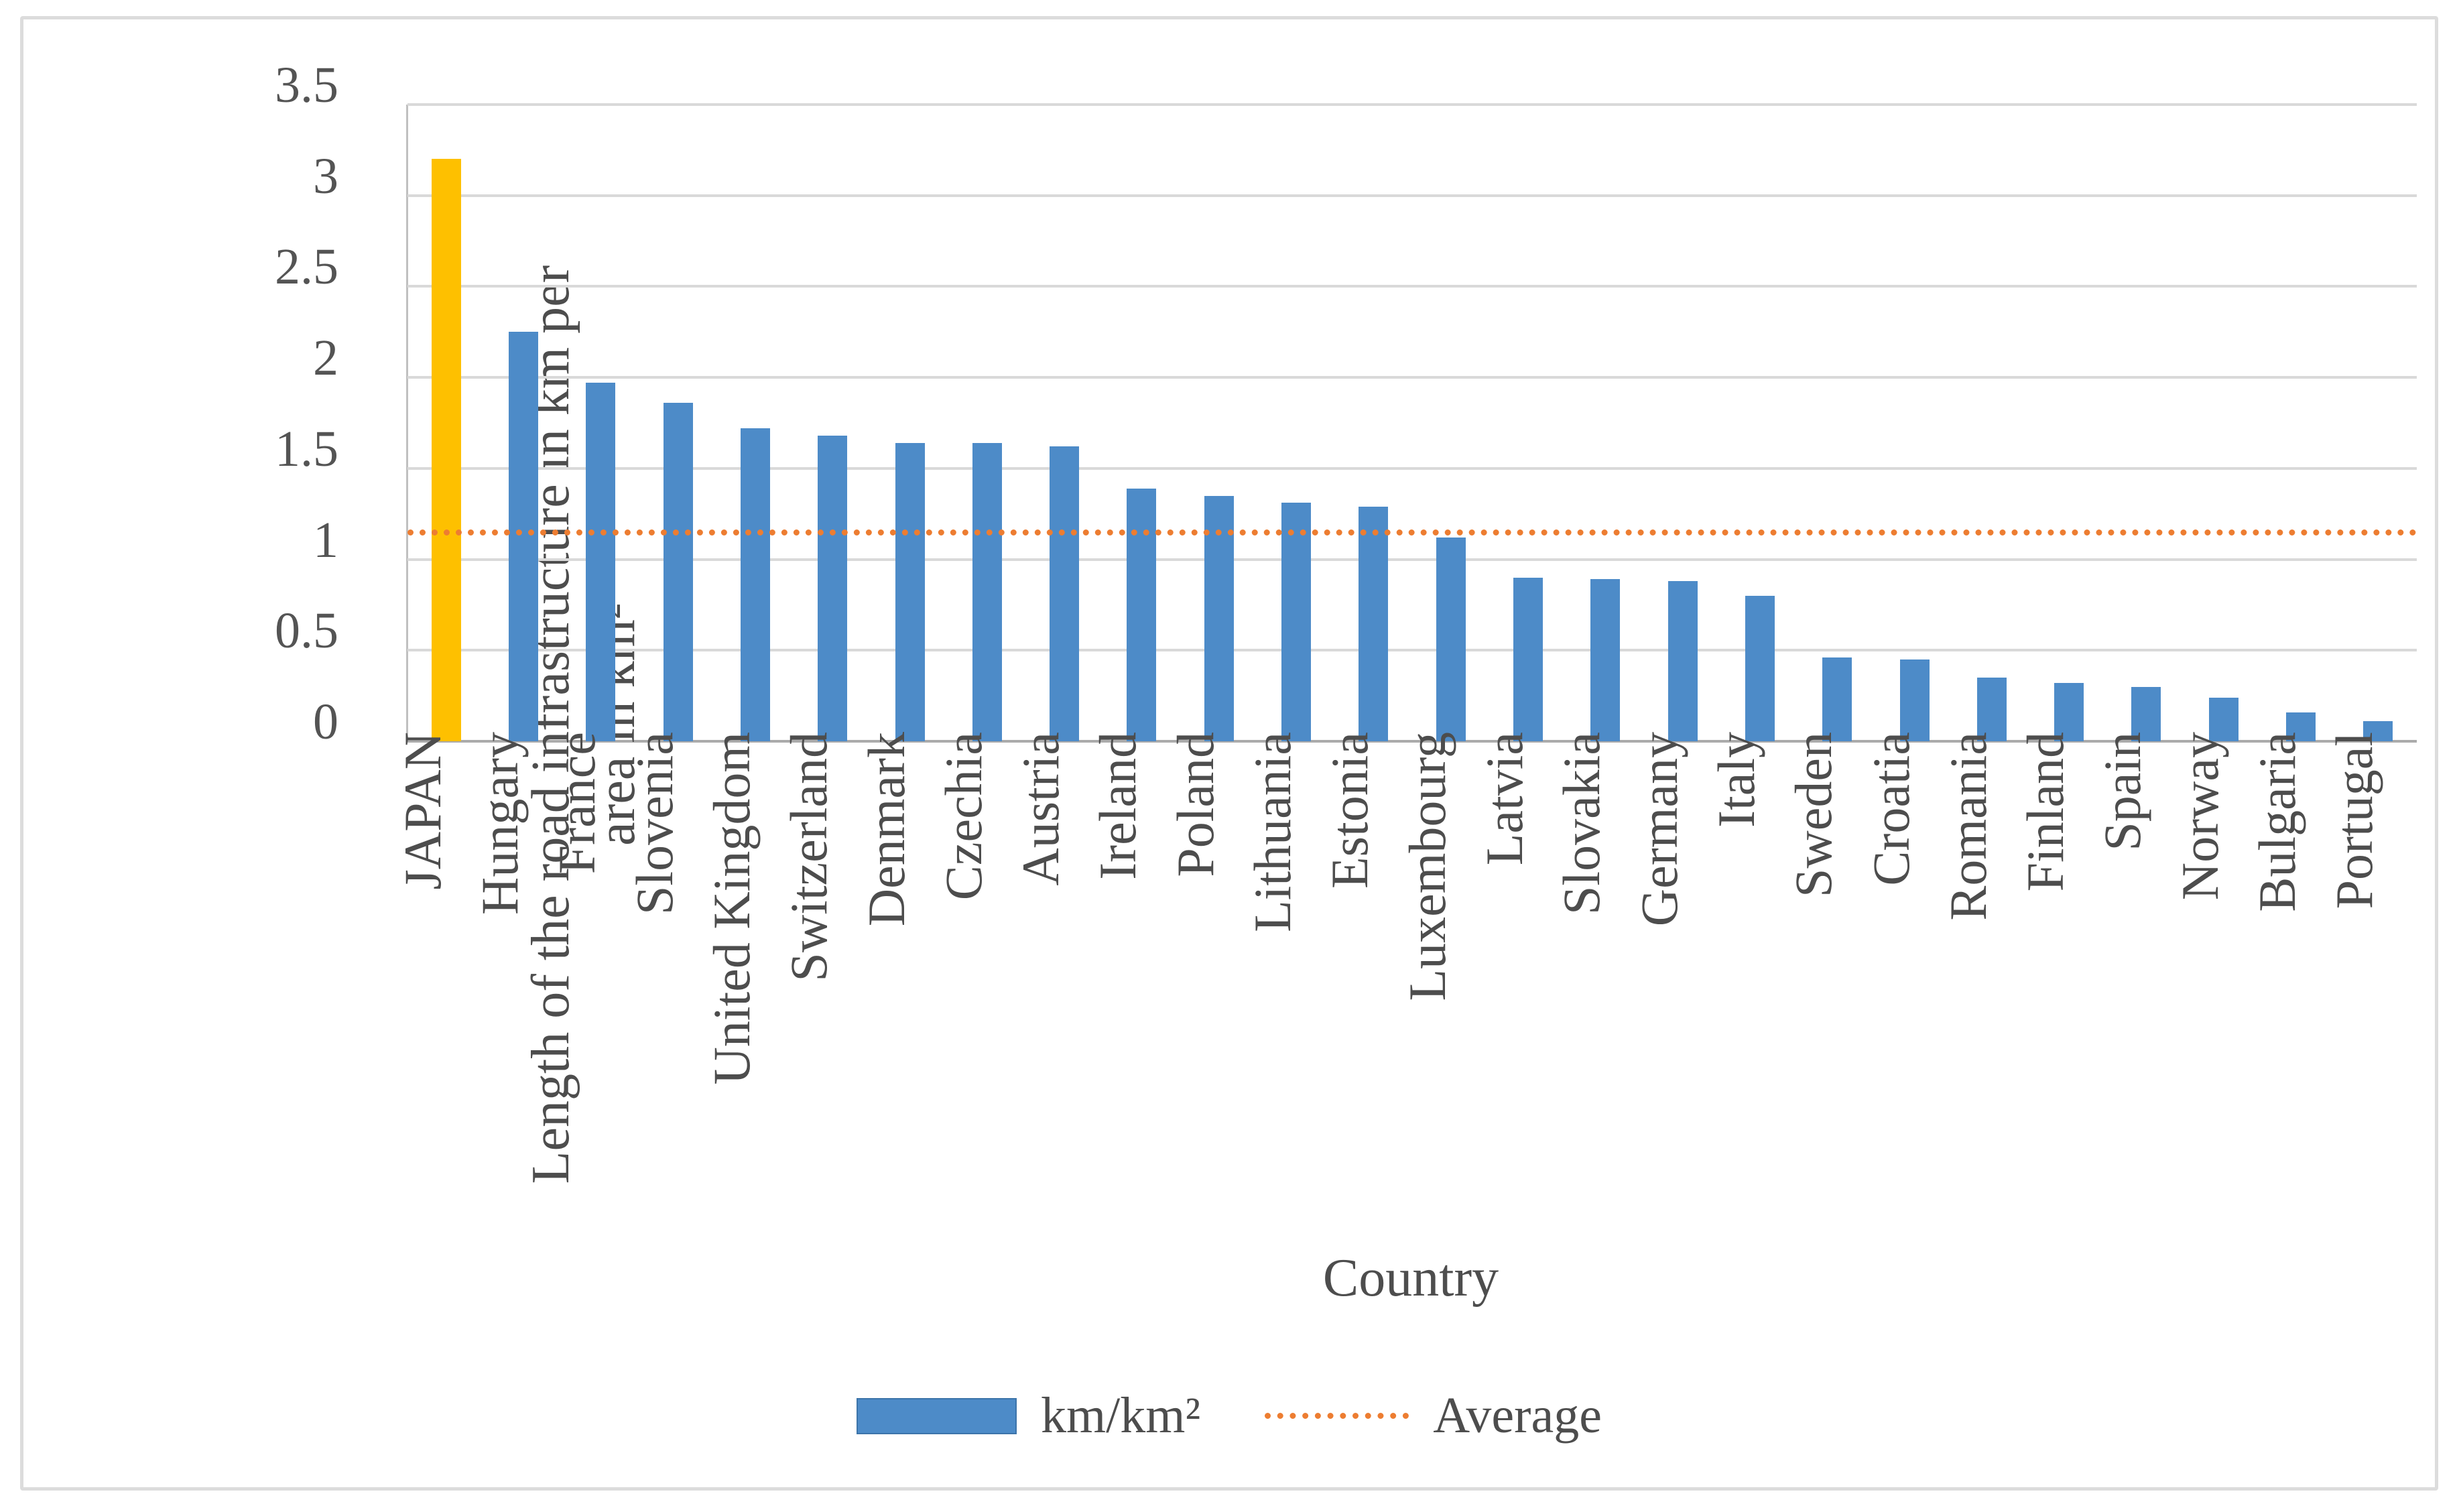  I want to click on bar-portugal, so click(2378, 731).